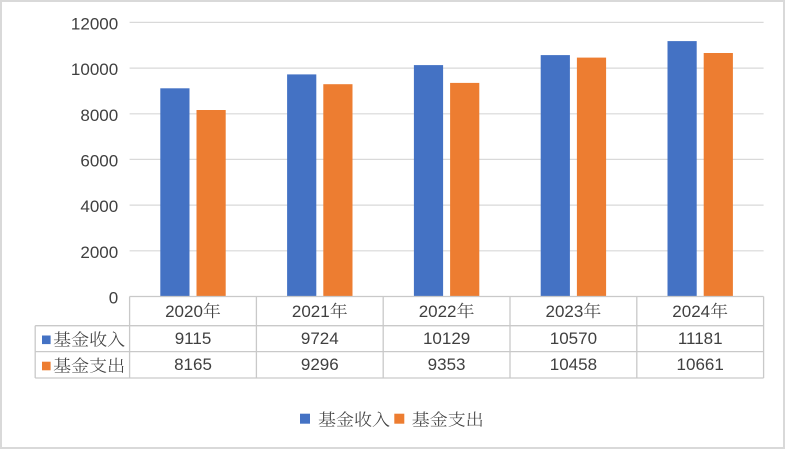 Image resolution: width=785 pixels, height=449 pixels. What do you see at coordinates (94, 23) in the screenshot?
I see `svg-text: 12000` at bounding box center [94, 23].